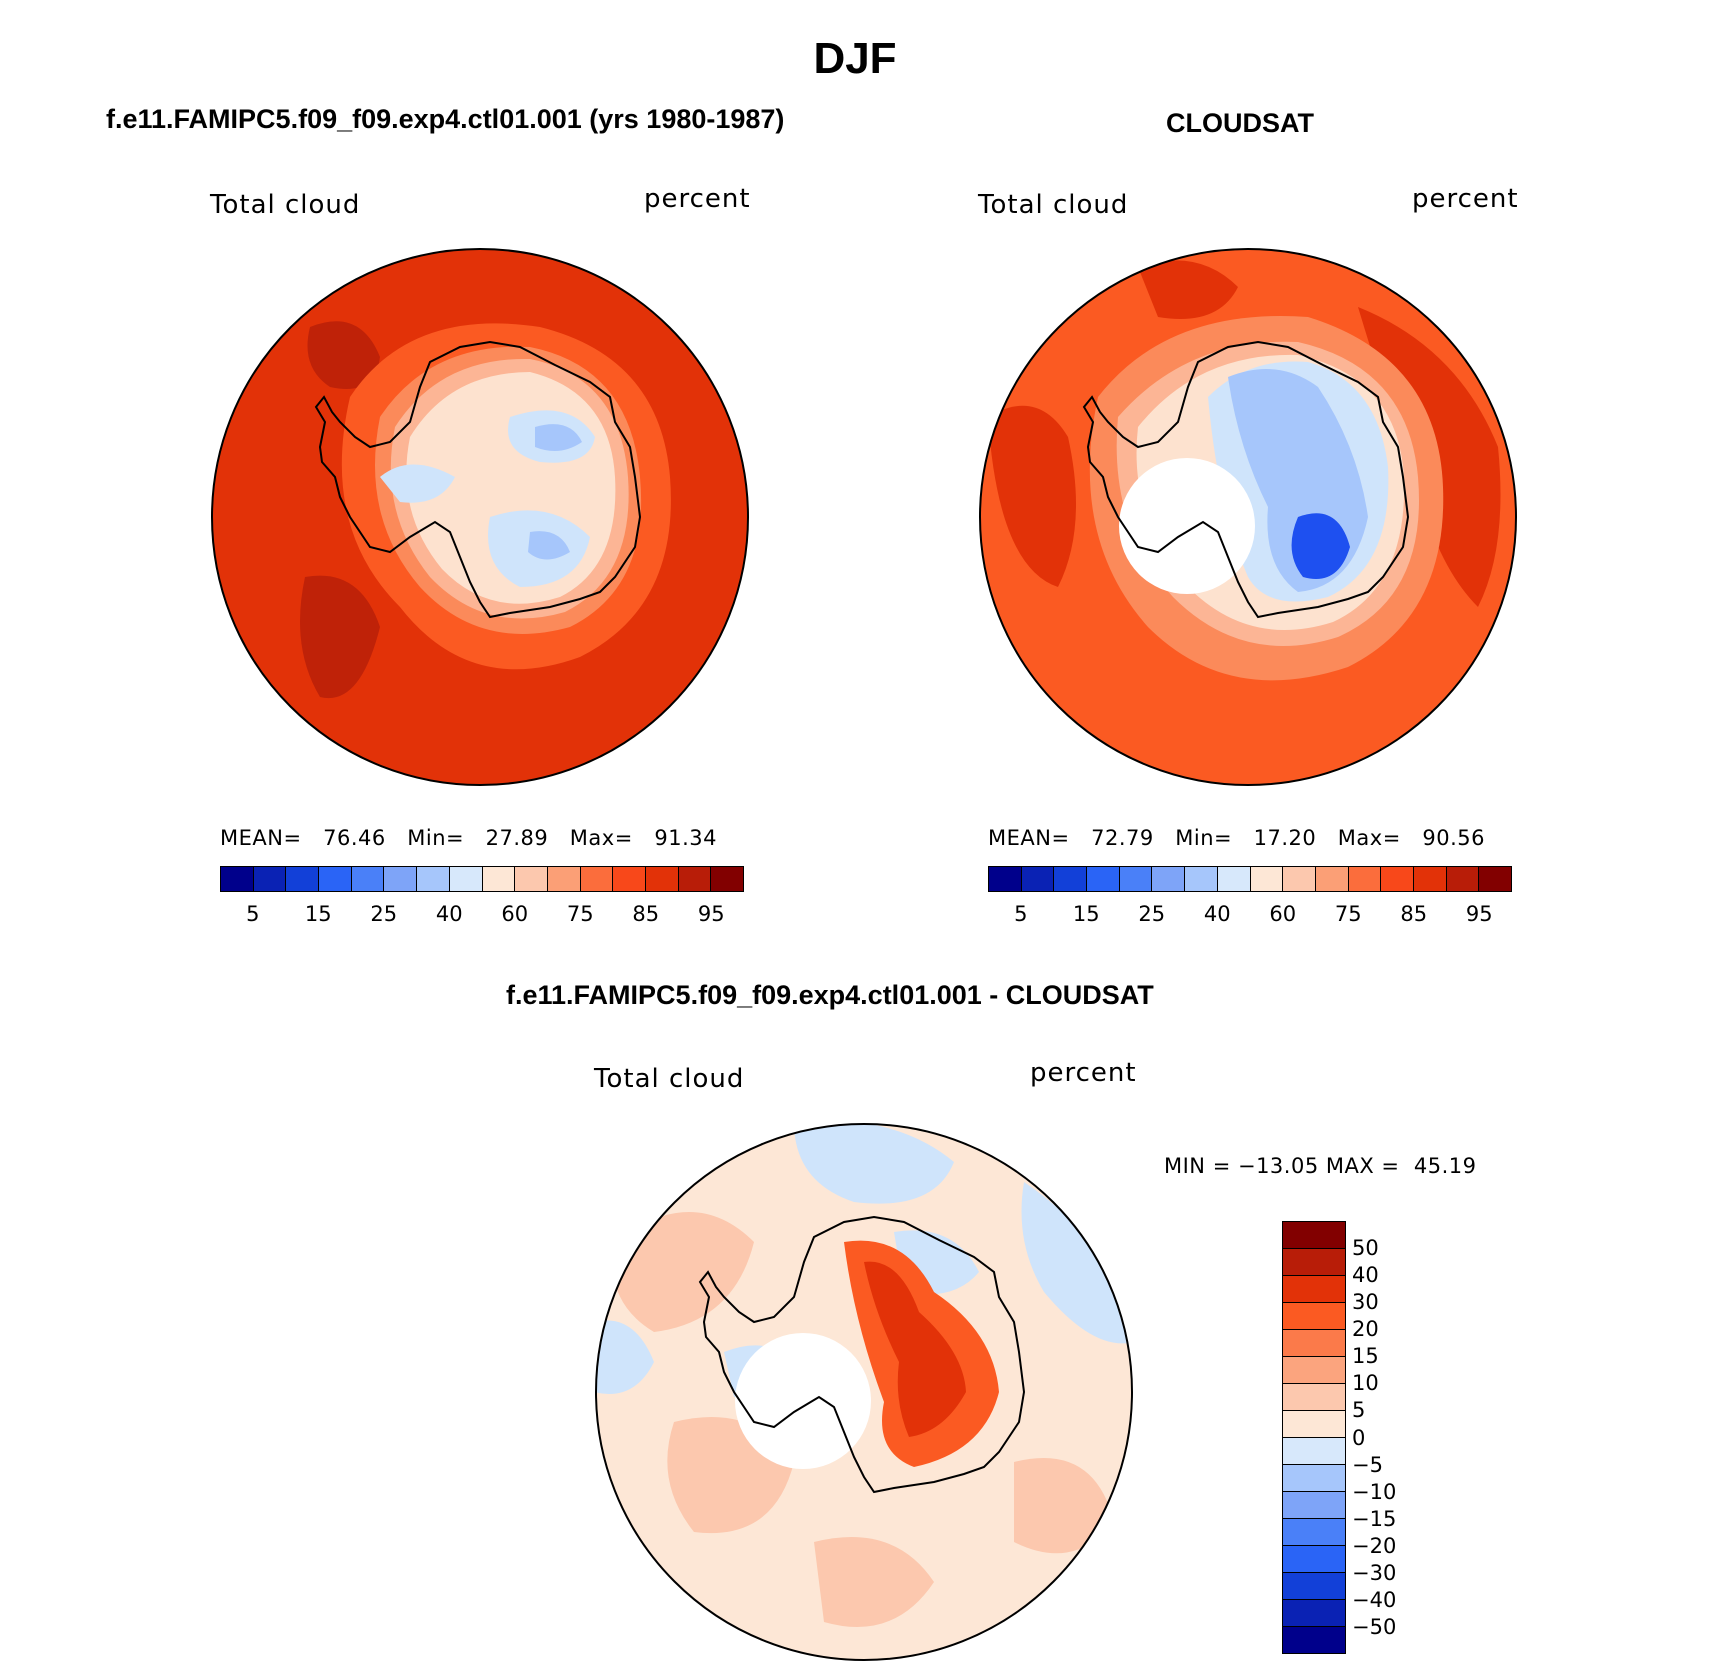 The width and height of the screenshot is (1710, 1662). I want to click on colorbar-tick-label: 75, so click(1348, 914).